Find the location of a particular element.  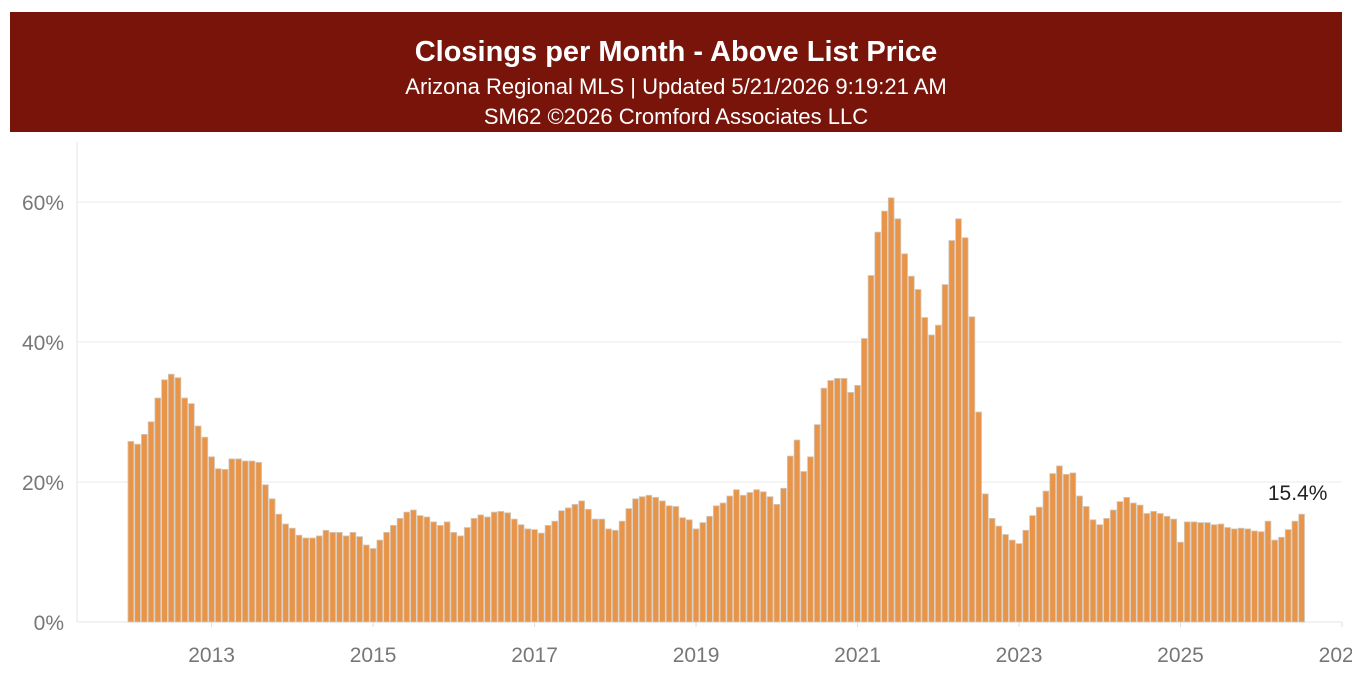

x-tick-label: 2017 is located at coordinates (534, 655).